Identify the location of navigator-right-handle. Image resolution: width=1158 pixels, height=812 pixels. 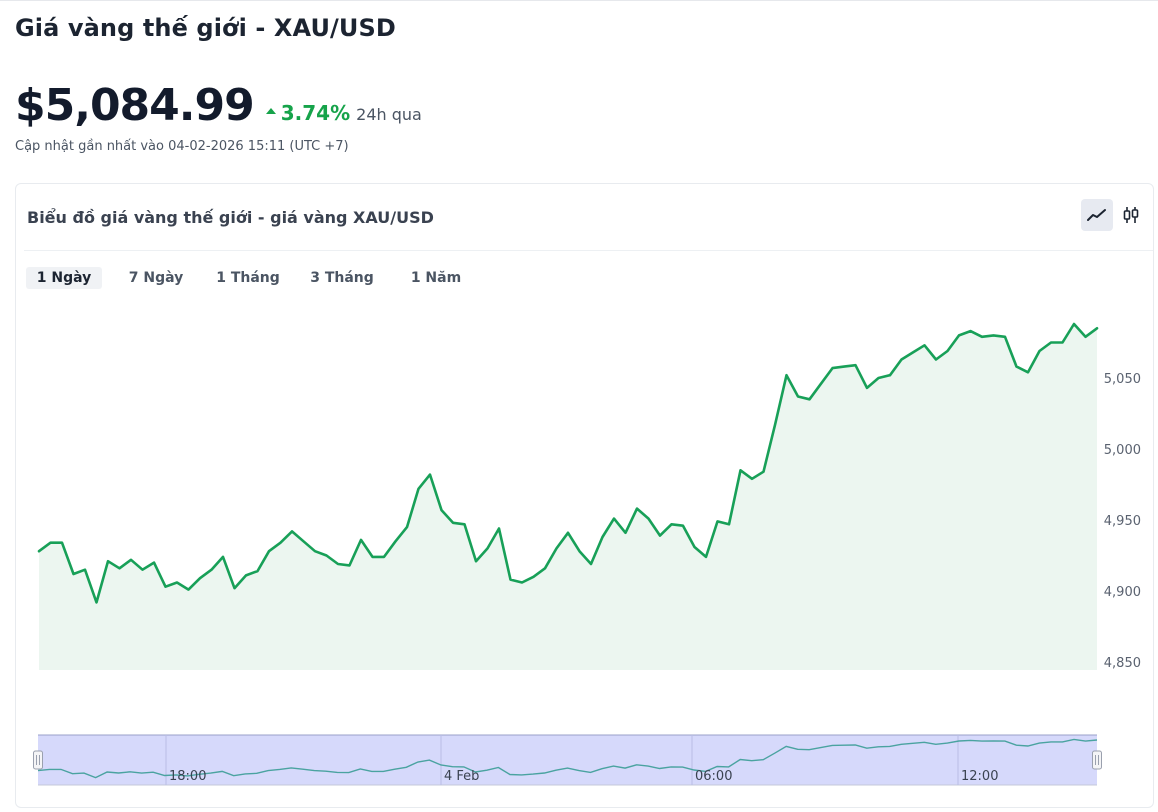
(1097, 760).